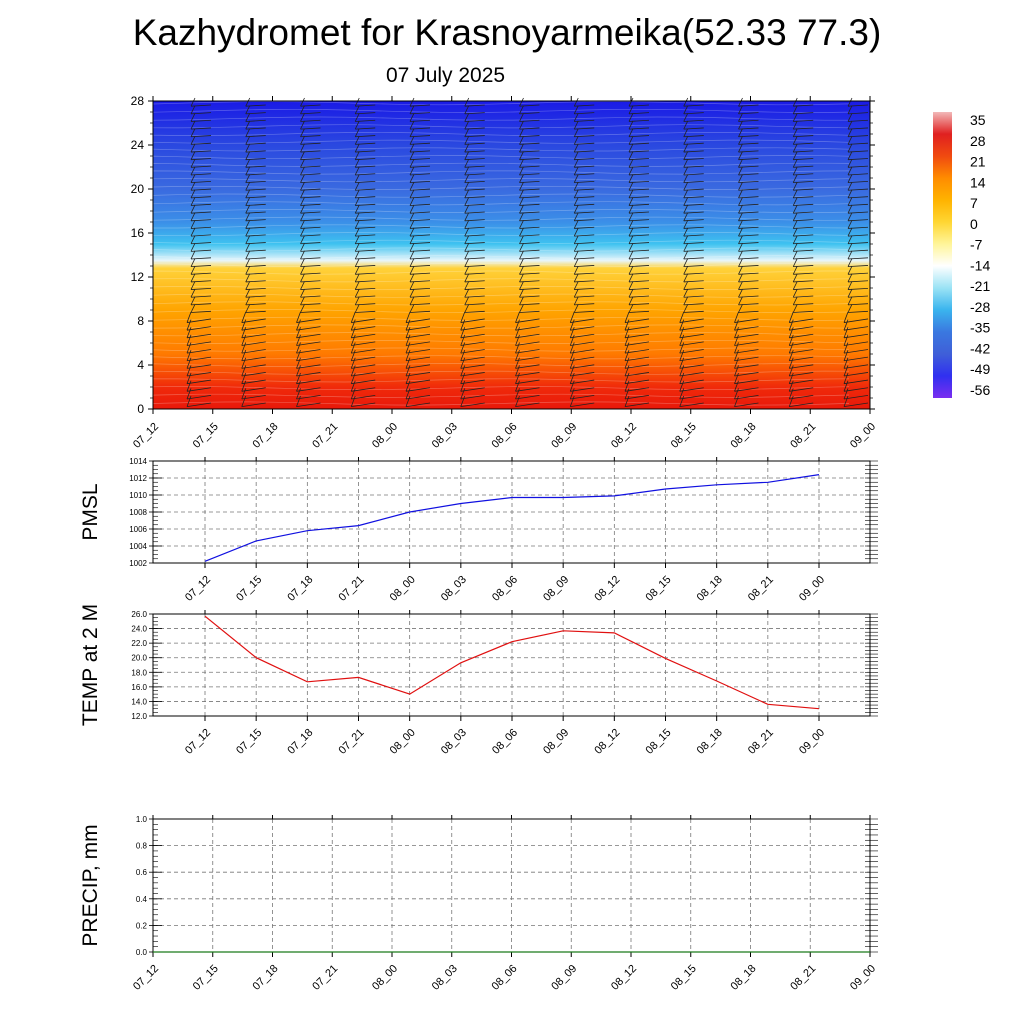  I want to click on y-tick-label: 1.0, so click(142, 819).